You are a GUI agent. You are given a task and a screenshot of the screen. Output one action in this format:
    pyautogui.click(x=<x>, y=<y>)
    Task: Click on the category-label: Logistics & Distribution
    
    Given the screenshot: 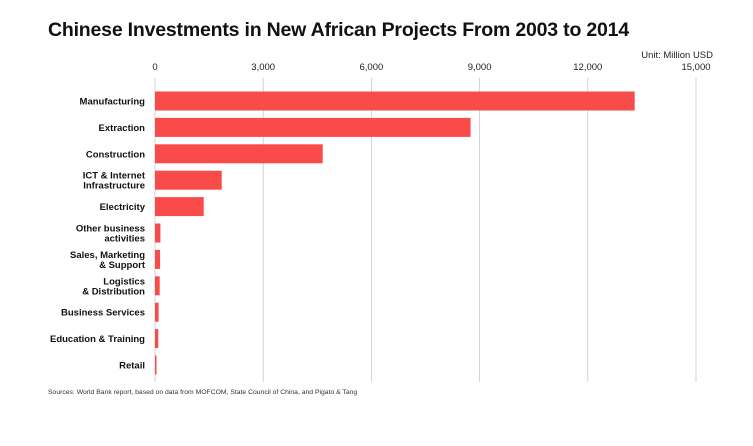 What is the action you would take?
    pyautogui.click(x=113, y=286)
    